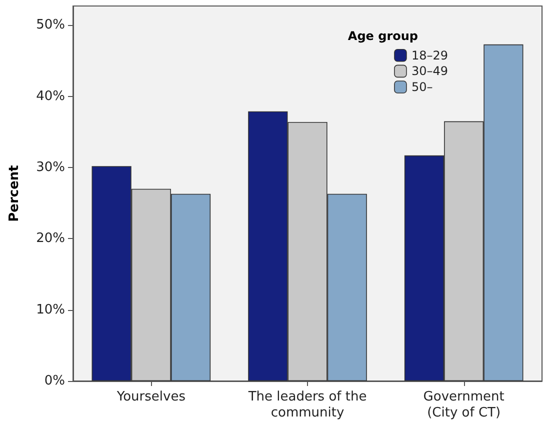 This screenshot has height=426, width=543. Describe the element at coordinates (429, 55) in the screenshot. I see `legend-label: 18–29` at that location.